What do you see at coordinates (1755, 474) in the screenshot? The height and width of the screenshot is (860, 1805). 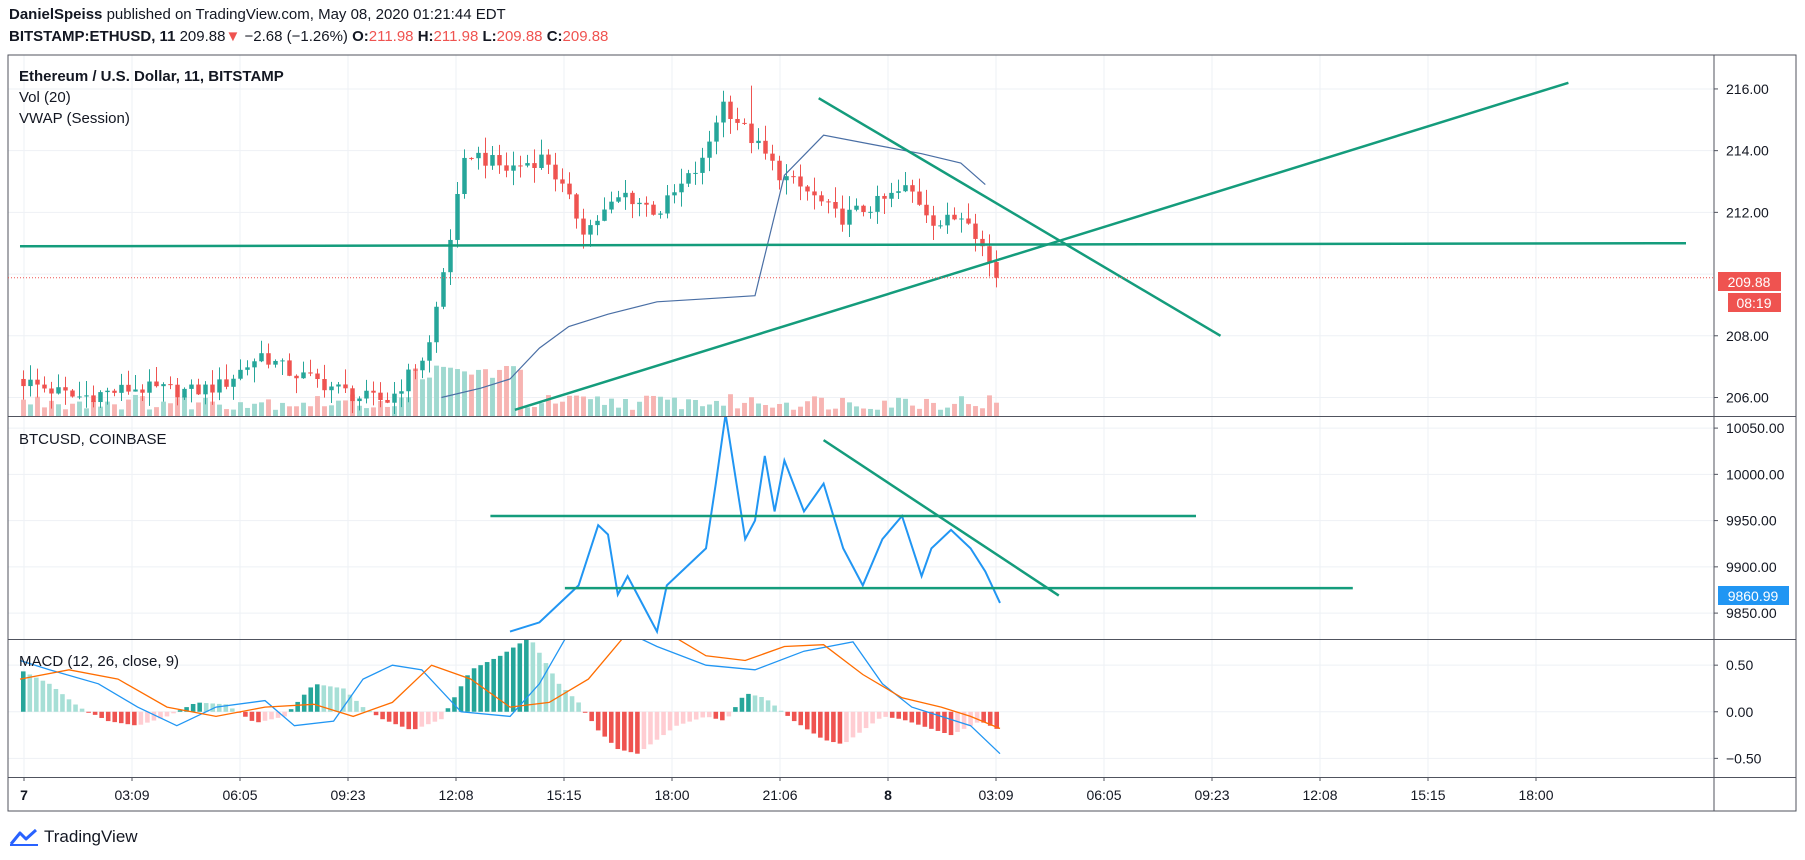 I see `price-axis-label: 10000.00` at bounding box center [1755, 474].